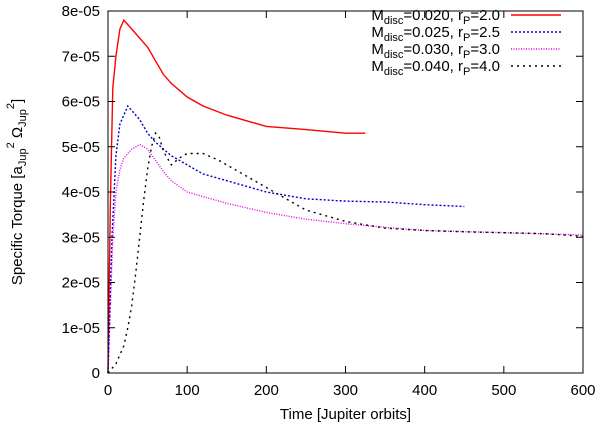 The height and width of the screenshot is (429, 600). What do you see at coordinates (81, 237) in the screenshot?
I see `y-tick-label: 3e-05` at bounding box center [81, 237].